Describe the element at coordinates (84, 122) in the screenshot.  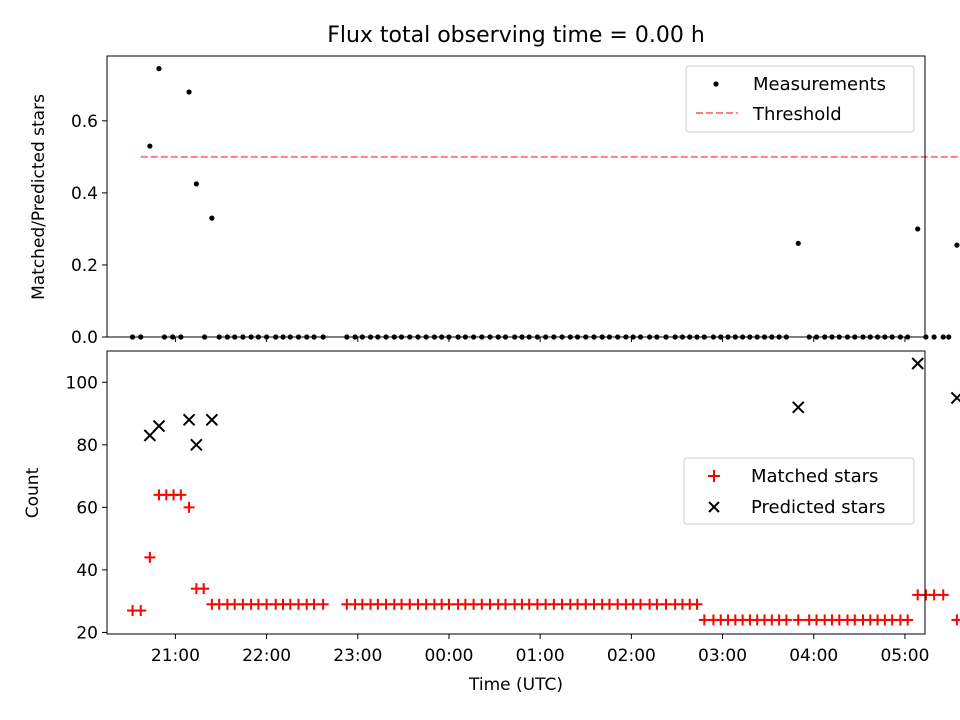
I see `ratio-y-tick-label: 0.6` at that location.